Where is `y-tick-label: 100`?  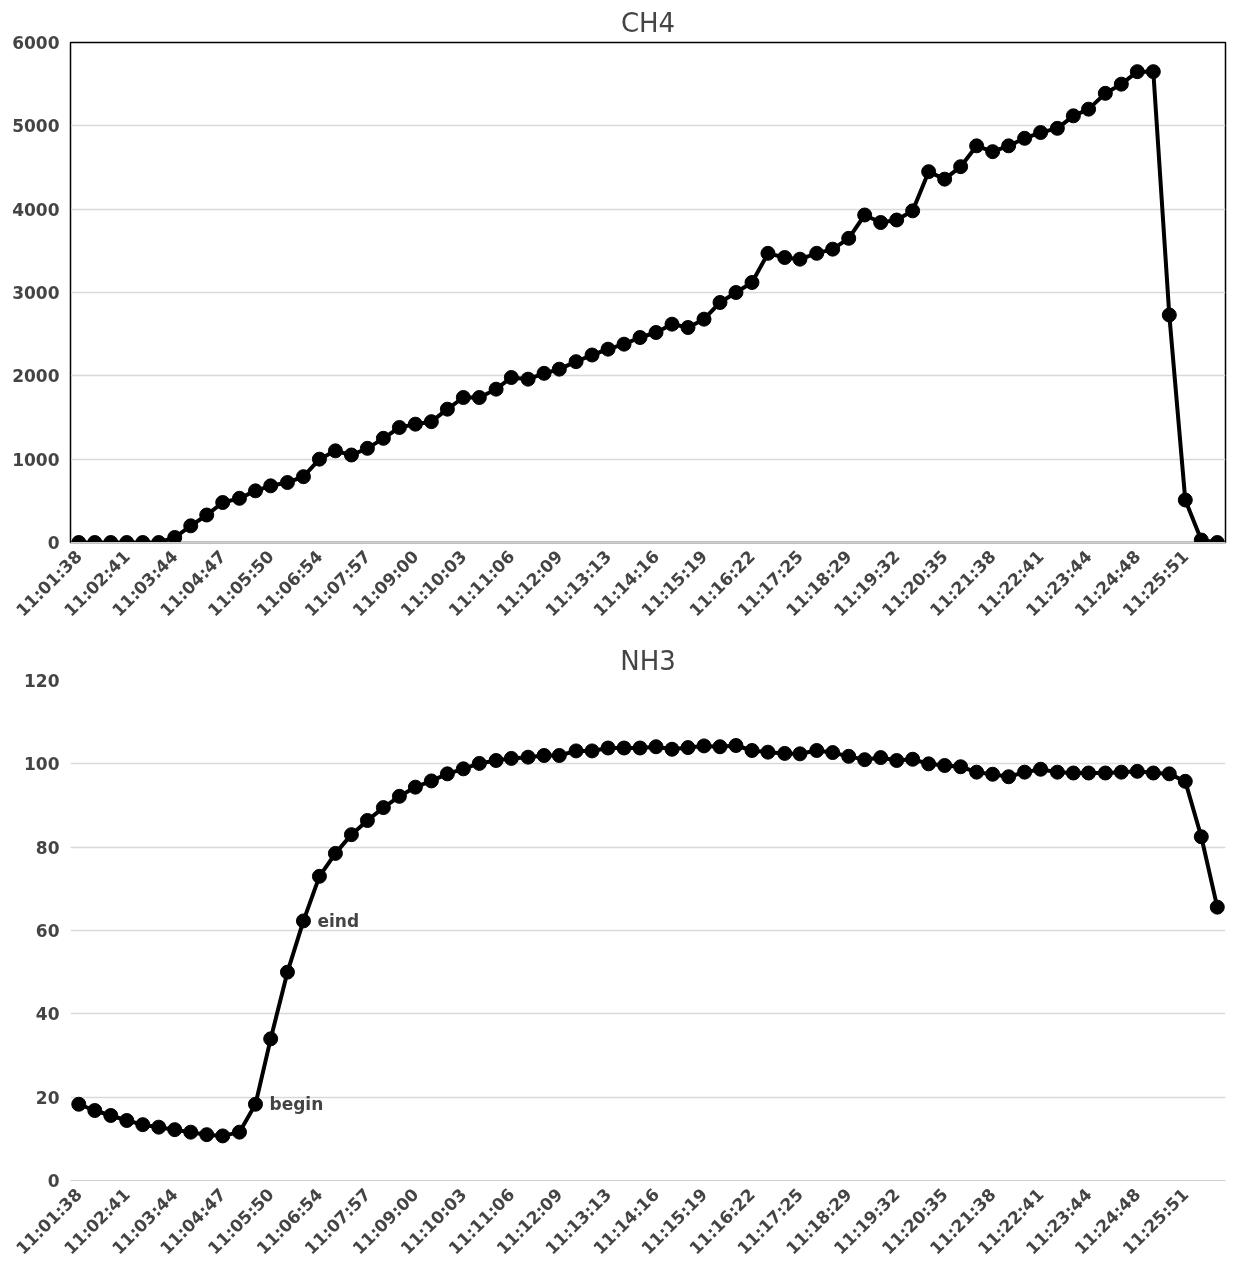
y-tick-label: 100 is located at coordinates (42, 764).